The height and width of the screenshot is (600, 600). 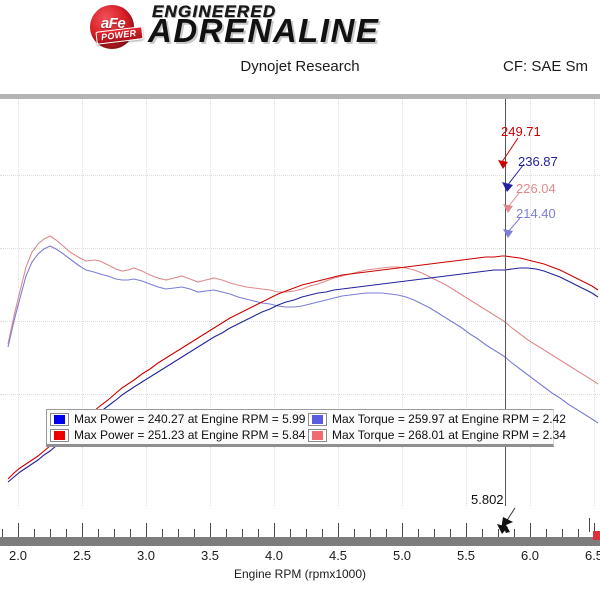 What do you see at coordinates (300, 541) in the screenshot?
I see `x-axis-bar` at bounding box center [300, 541].